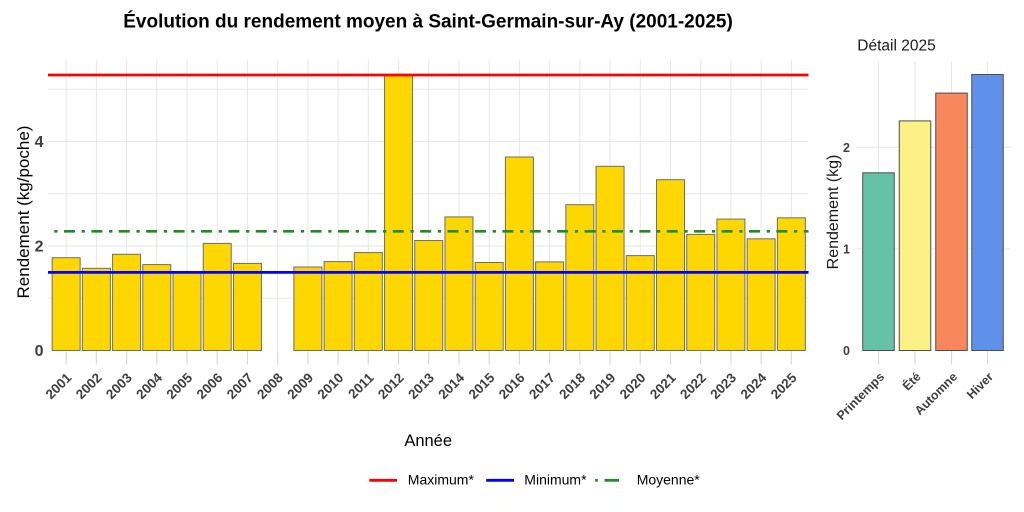 The width and height of the screenshot is (1024, 512). What do you see at coordinates (441, 480) in the screenshot?
I see `svg-text: Maximum*` at bounding box center [441, 480].